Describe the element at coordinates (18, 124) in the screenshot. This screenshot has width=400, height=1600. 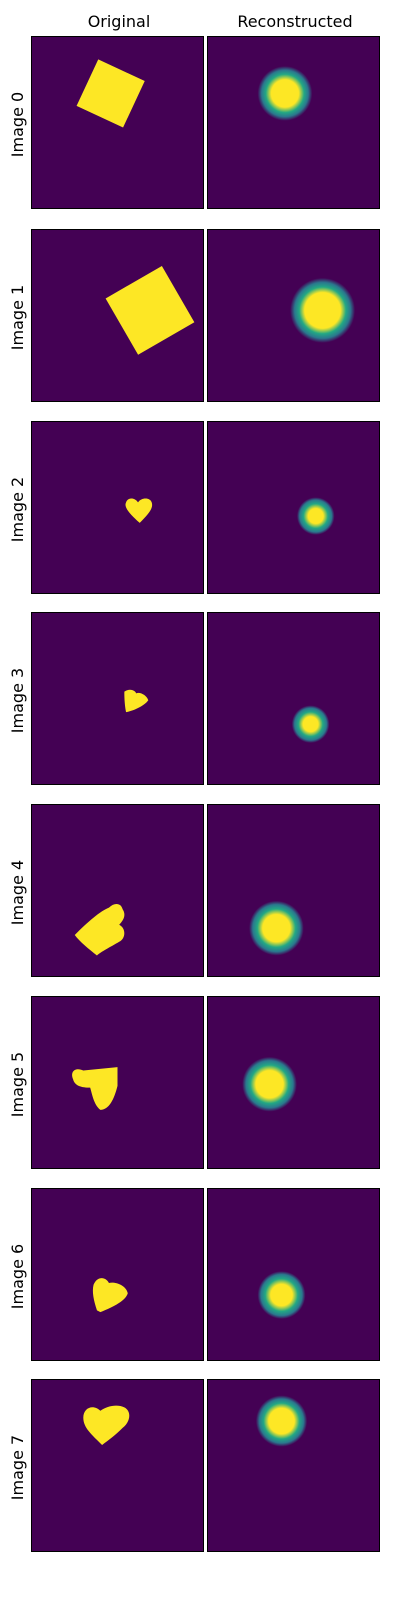
I see `row-label: Image 0` at that location.